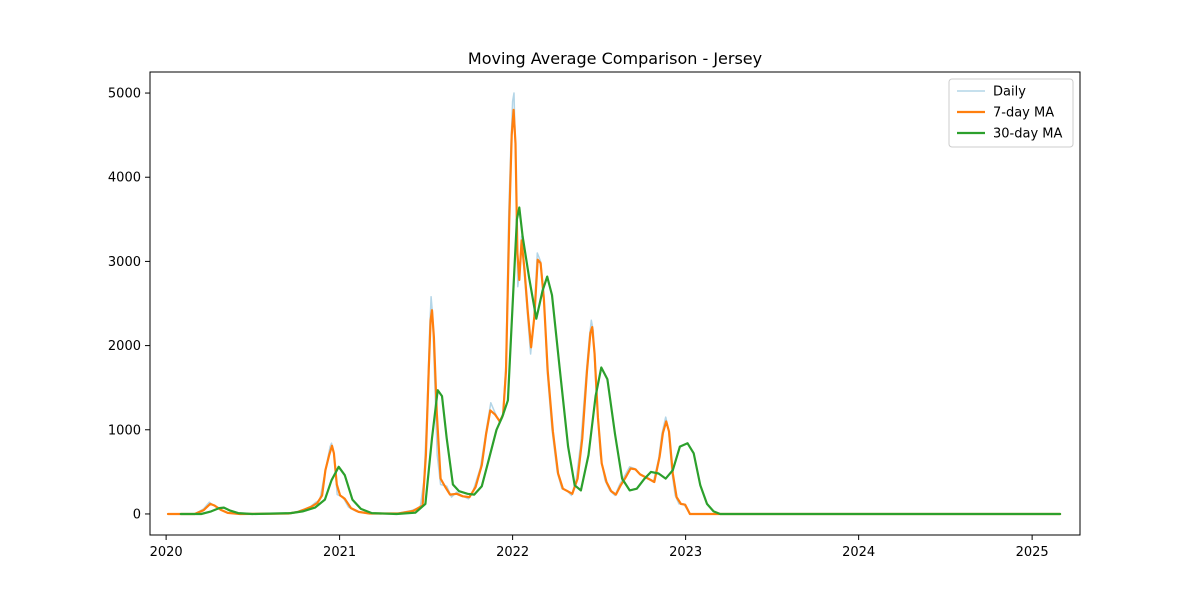 This screenshot has height=600, width=1200. Describe the element at coordinates (1032, 552) in the screenshot. I see `x-tick-label: 2025` at that location.